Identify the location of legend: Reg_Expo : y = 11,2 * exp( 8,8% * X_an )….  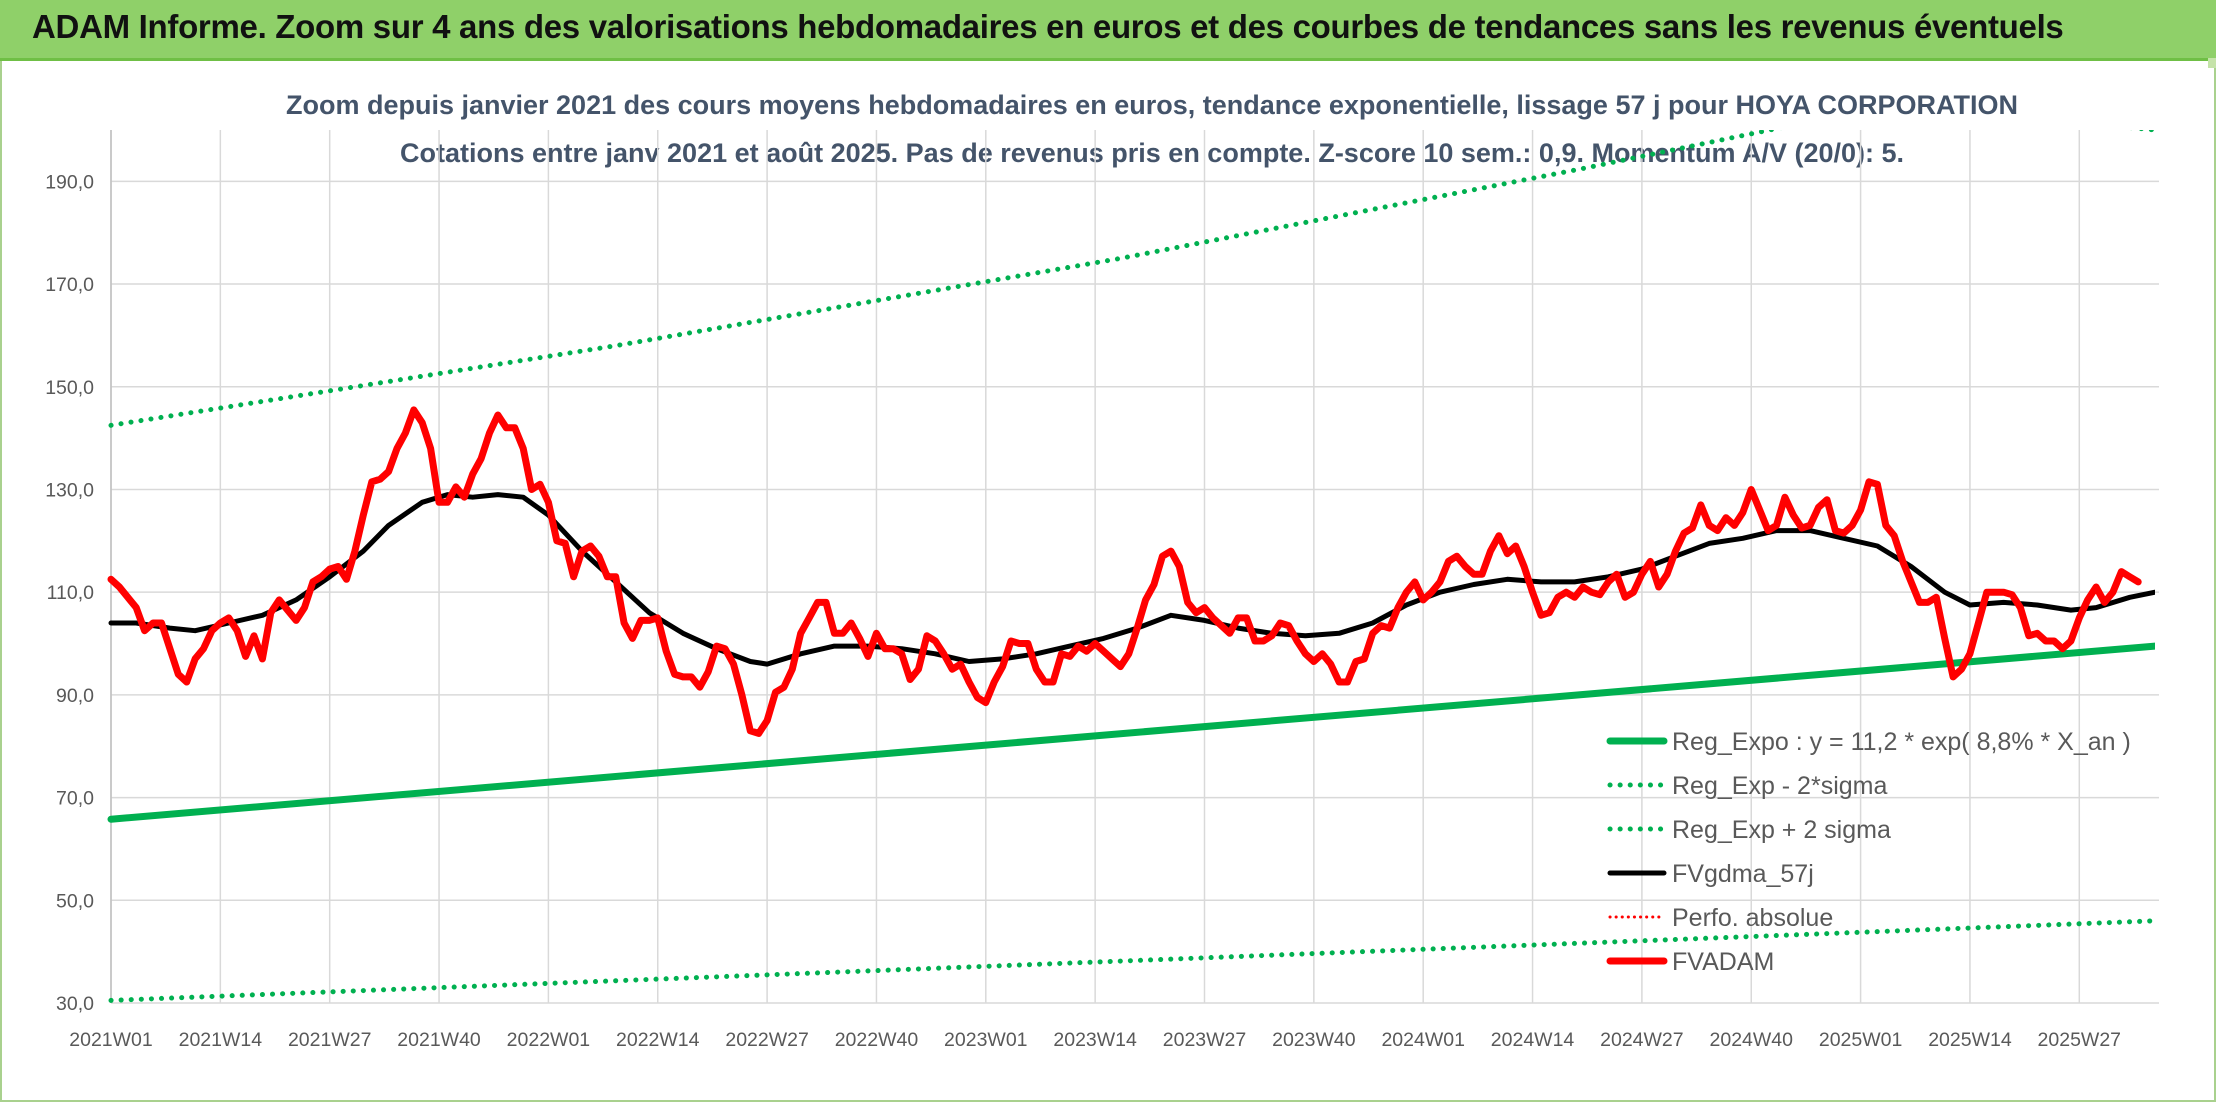
(1868, 852).